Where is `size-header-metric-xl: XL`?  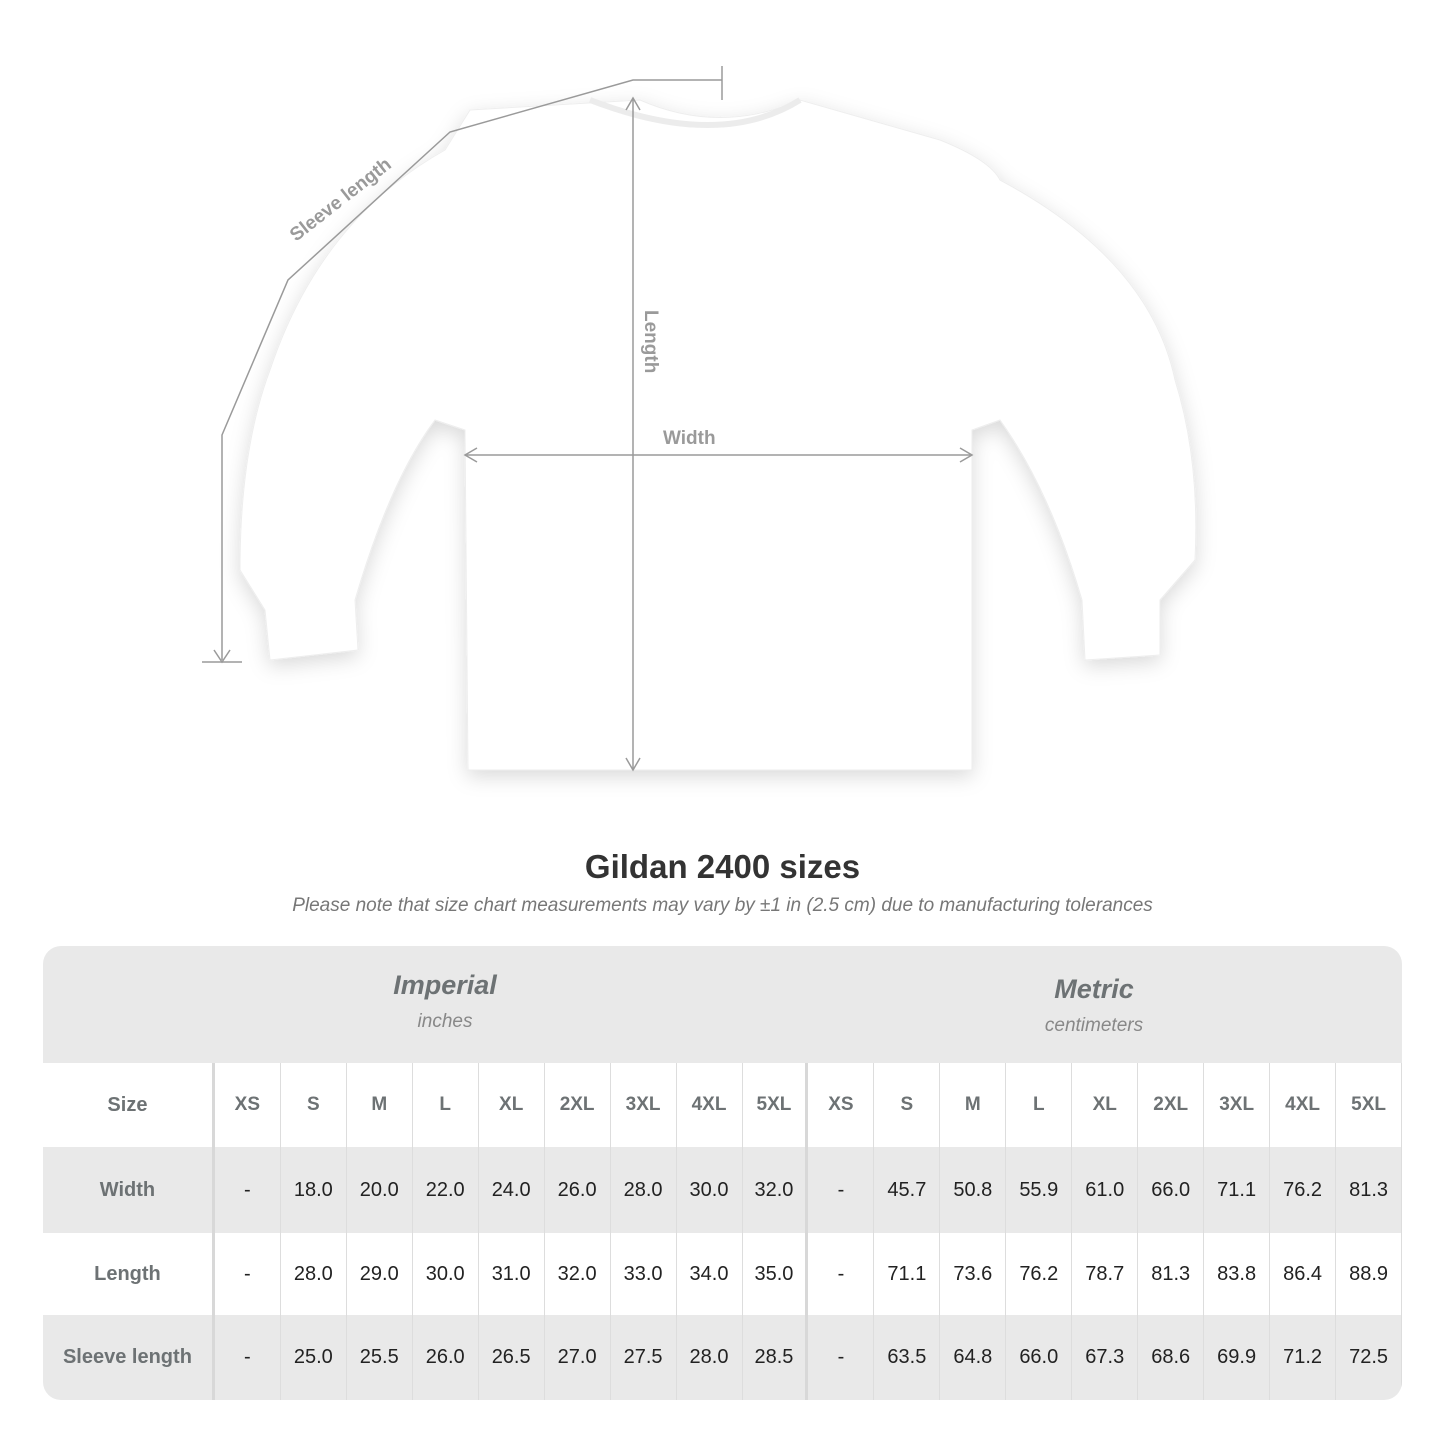
size-header-metric-xl: XL is located at coordinates (1105, 1105).